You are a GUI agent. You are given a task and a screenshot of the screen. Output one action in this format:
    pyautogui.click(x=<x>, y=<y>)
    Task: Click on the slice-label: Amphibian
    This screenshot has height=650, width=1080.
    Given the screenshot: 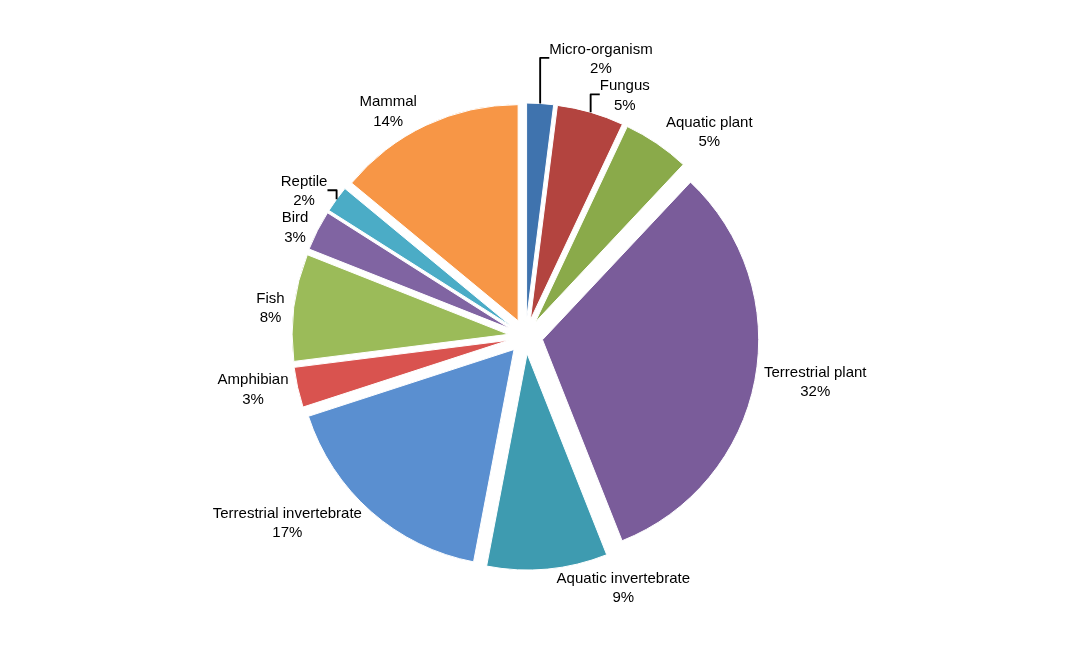 What is the action you would take?
    pyautogui.click(x=253, y=379)
    